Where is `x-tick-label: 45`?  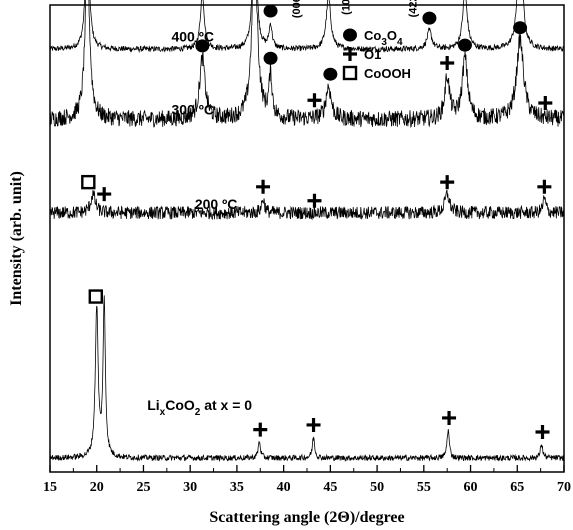 x-tick-label: 45 is located at coordinates (330, 487).